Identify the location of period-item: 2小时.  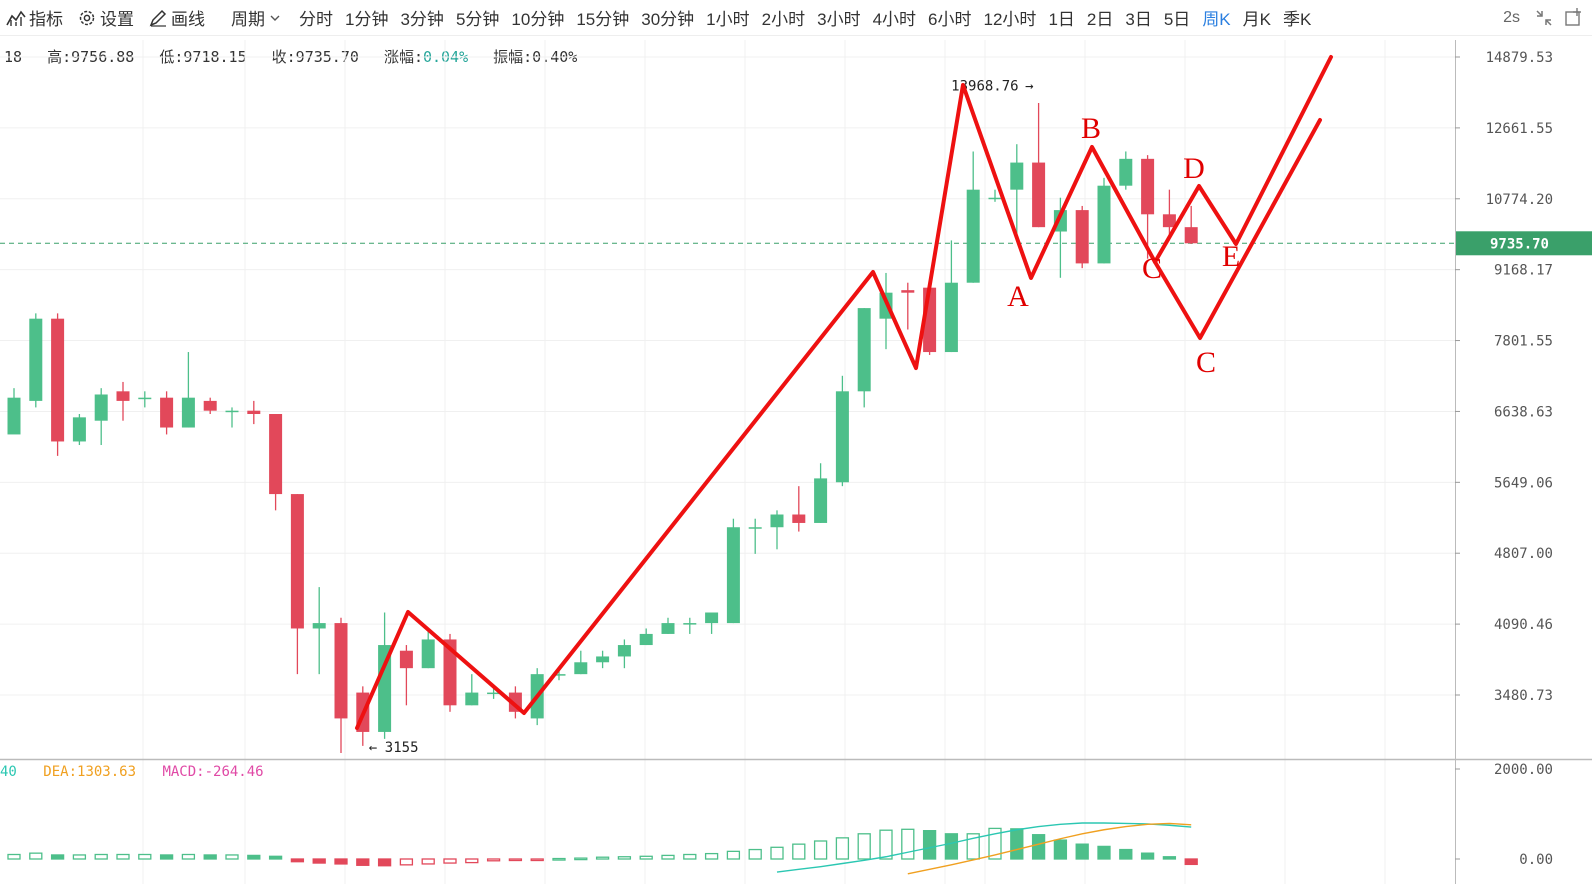
(783, 19).